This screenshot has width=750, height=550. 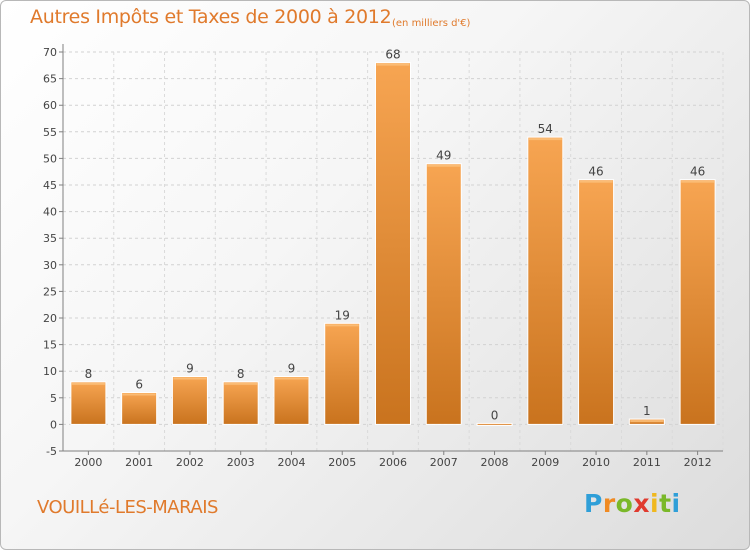 I want to click on value-label-2001: 6, so click(x=139, y=384).